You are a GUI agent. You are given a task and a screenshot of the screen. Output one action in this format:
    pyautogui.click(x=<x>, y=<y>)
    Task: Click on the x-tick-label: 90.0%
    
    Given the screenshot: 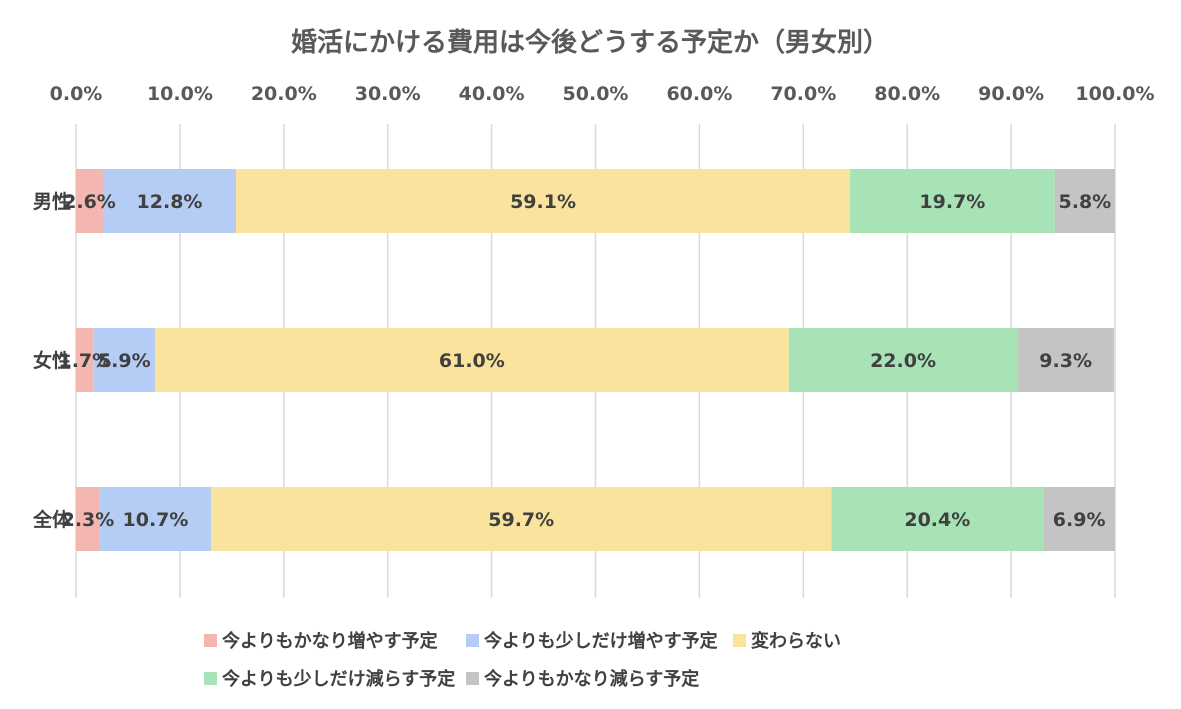 What is the action you would take?
    pyautogui.click(x=1011, y=94)
    